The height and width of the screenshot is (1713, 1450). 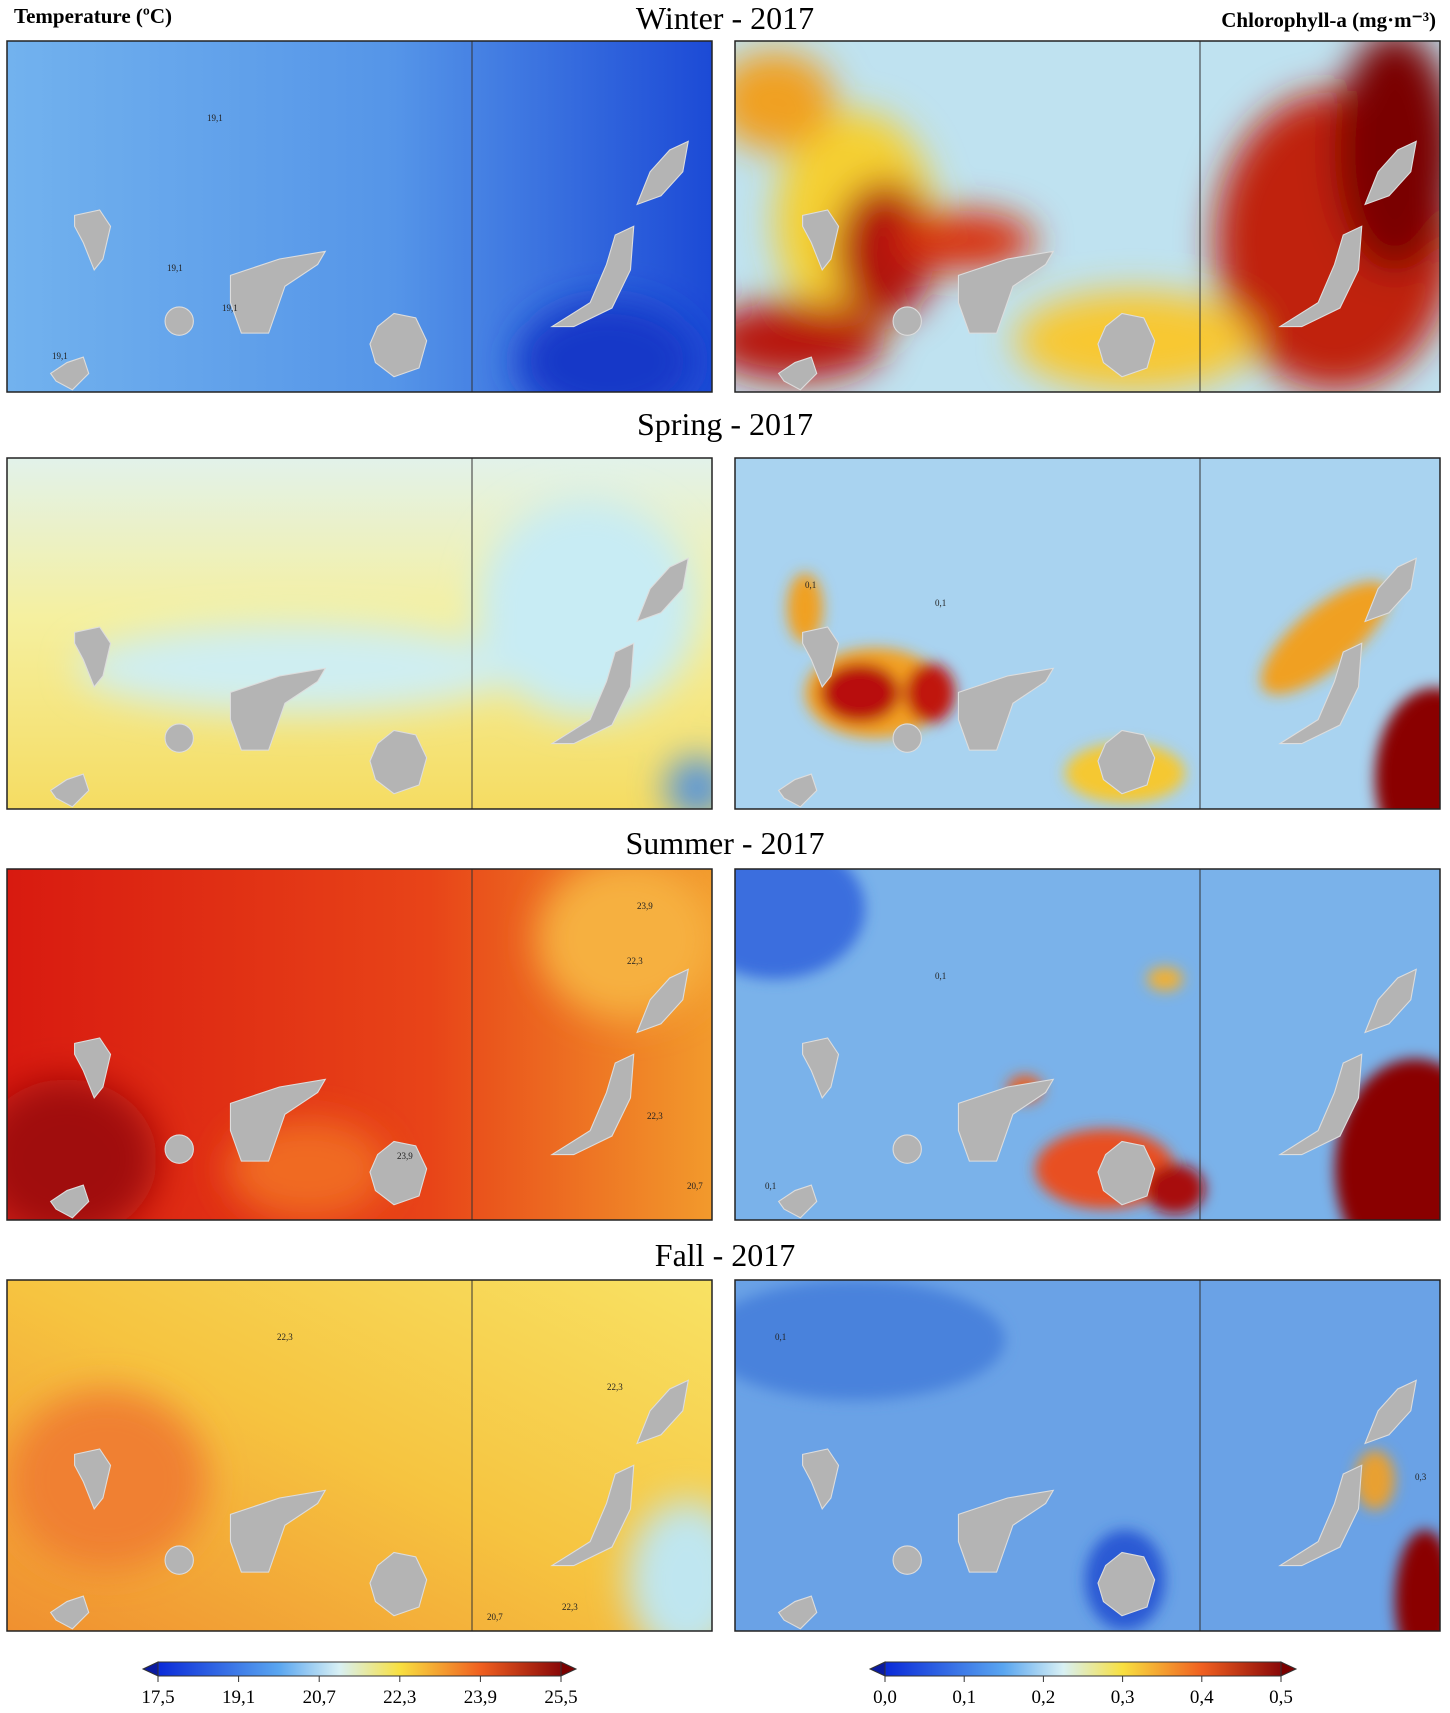 I want to click on panel-title: Spring - 2017, so click(x=725, y=424).